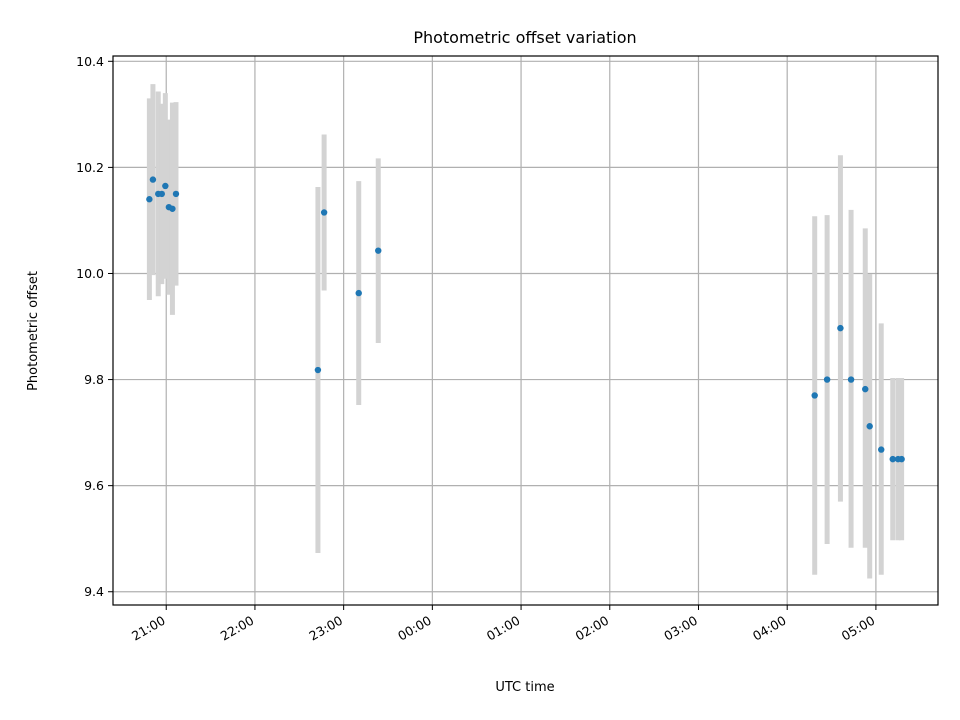 The width and height of the screenshot is (960, 720). I want to click on x-tick-label: 21:00, so click(148, 628).